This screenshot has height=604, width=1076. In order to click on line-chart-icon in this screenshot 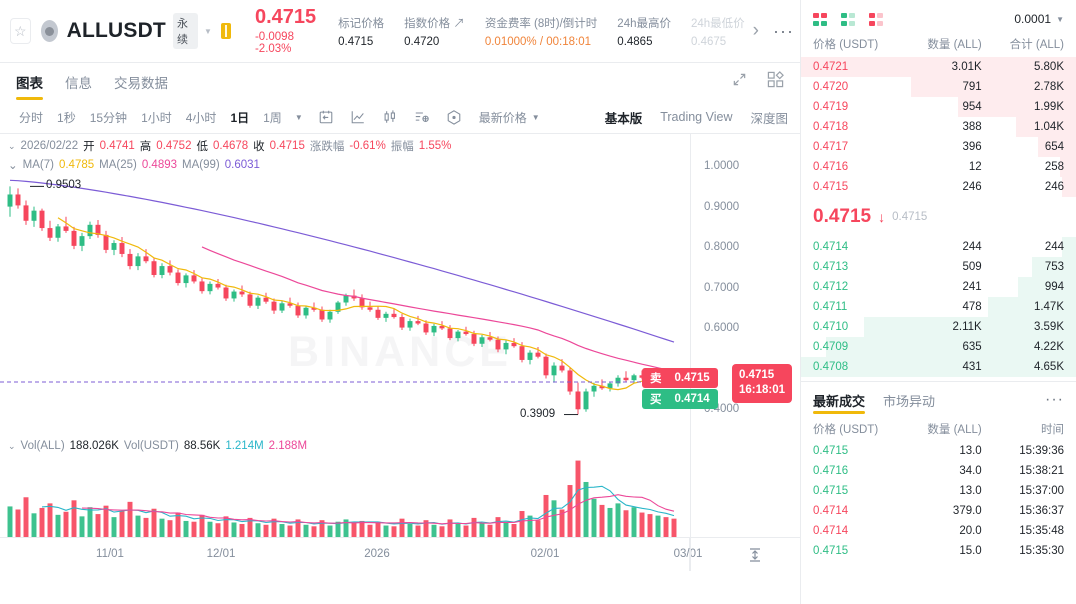, I will do `click(358, 117)`.